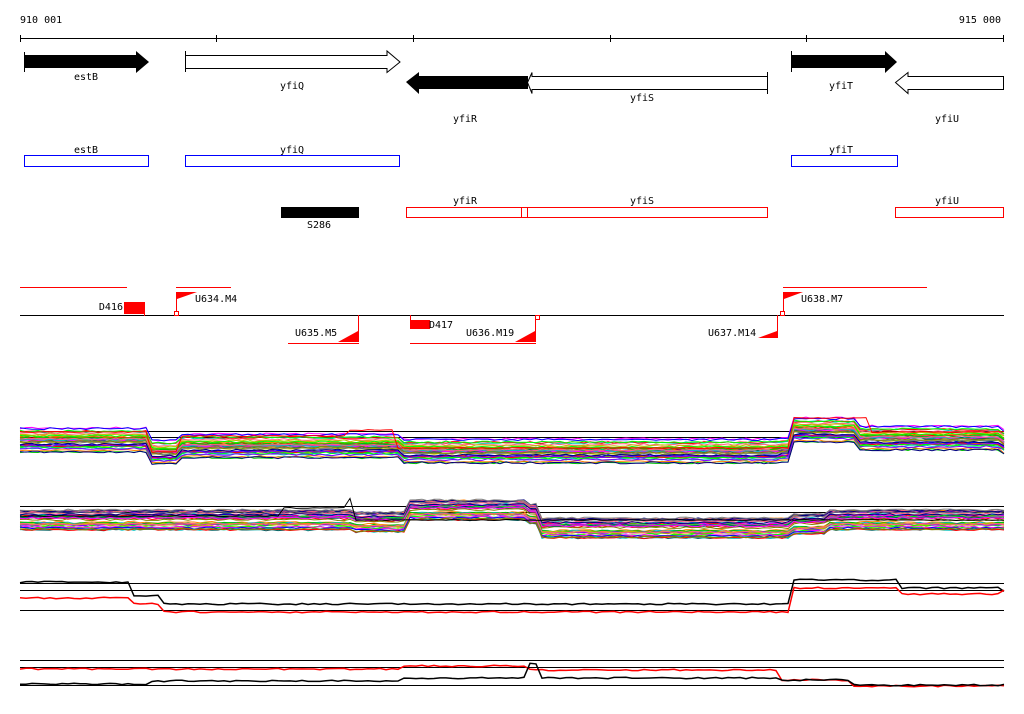 This screenshot has height=714, width=1024. I want to click on operon-box-yfiR, so click(464, 212).